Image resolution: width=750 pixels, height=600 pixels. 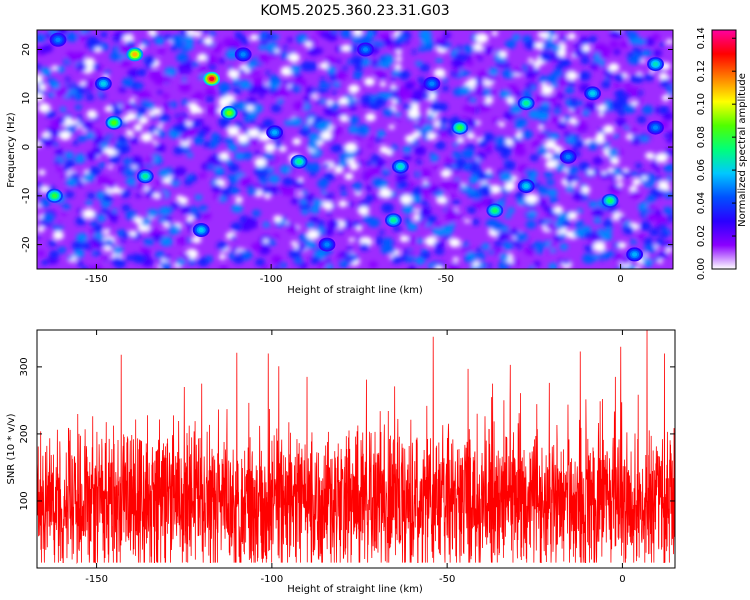 I want to click on x-tick-label: -100, so click(x=272, y=579).